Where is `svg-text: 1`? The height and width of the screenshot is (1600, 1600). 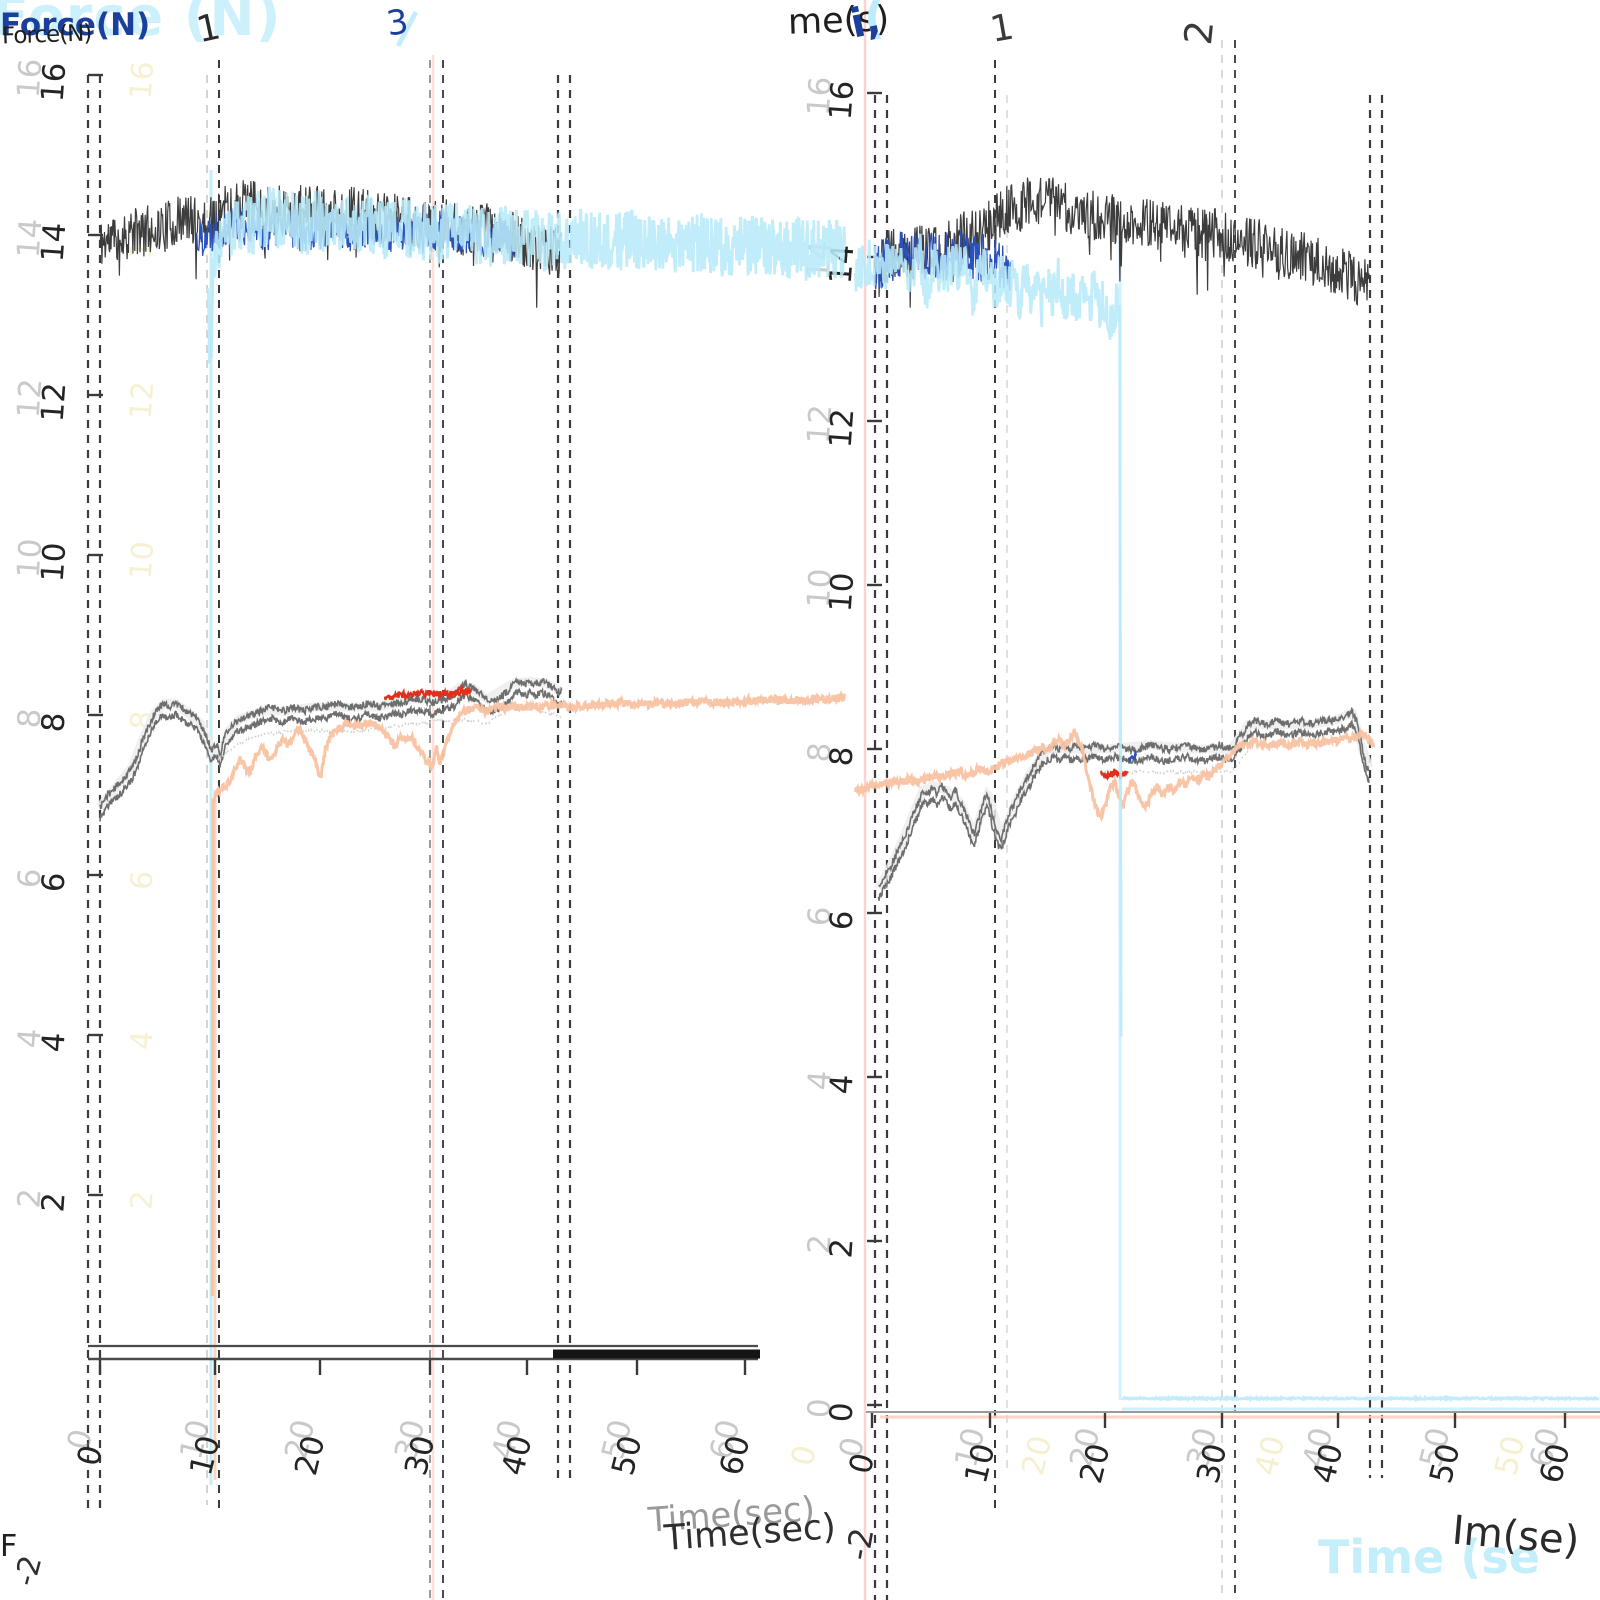 svg-text: 1 is located at coordinates (1002, 28).